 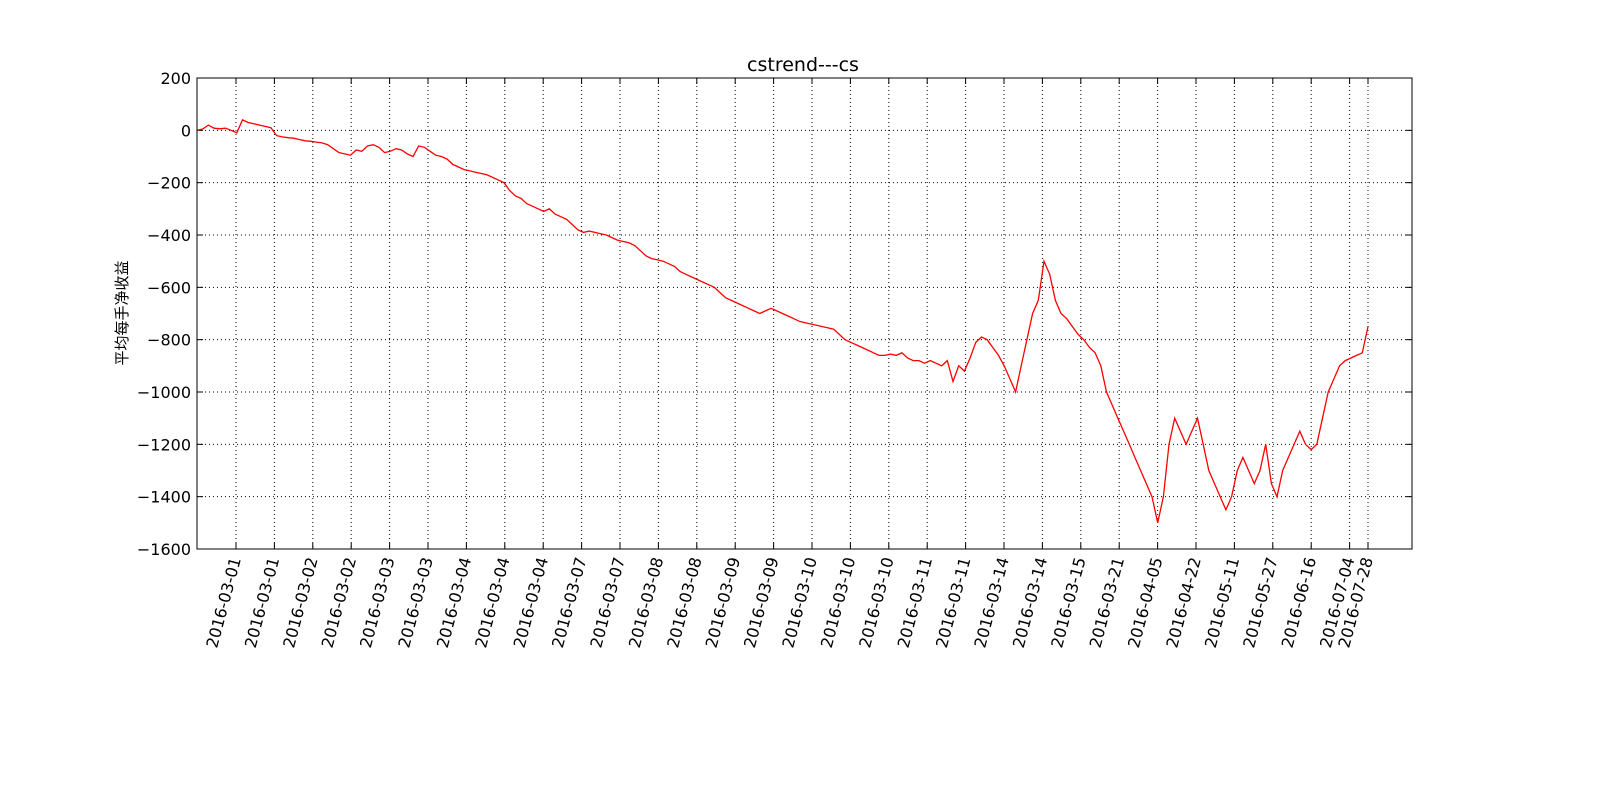 I want to click on x-tick-label: 2016-04-22, so click(x=1183, y=602).